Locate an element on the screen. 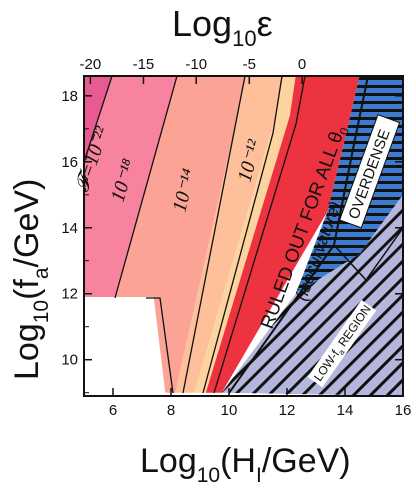 This screenshot has width=416, height=491. y-tick-label: 18 is located at coordinates (69, 96).